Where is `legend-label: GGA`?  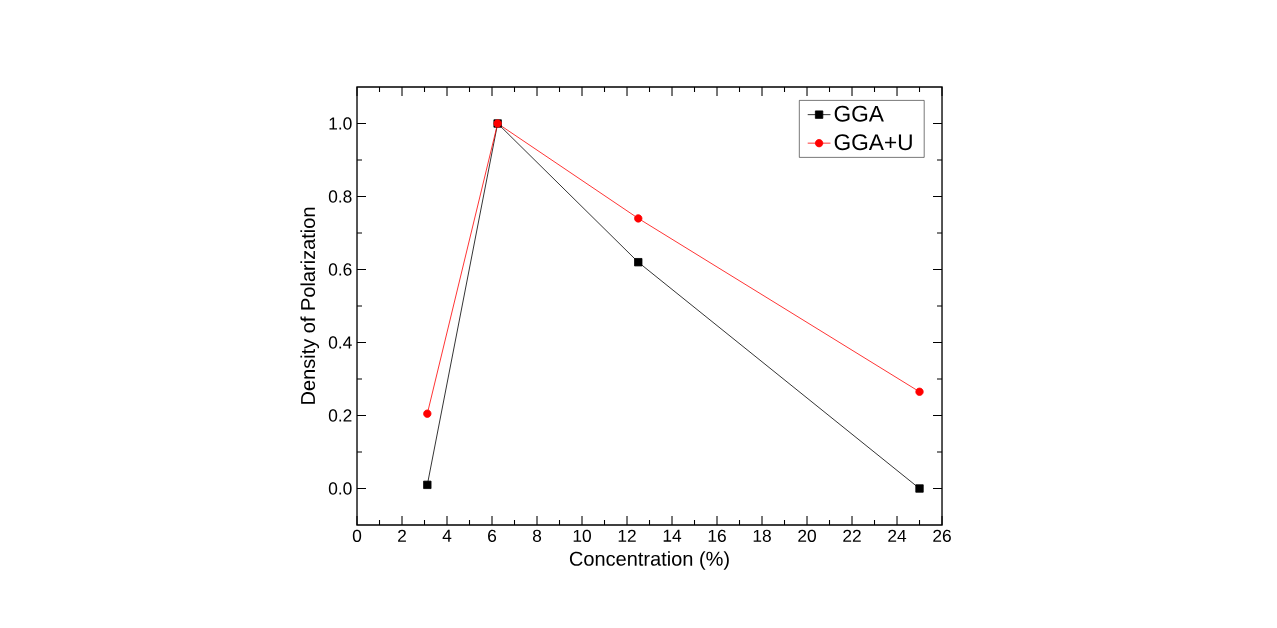
legend-label: GGA is located at coordinates (859, 113).